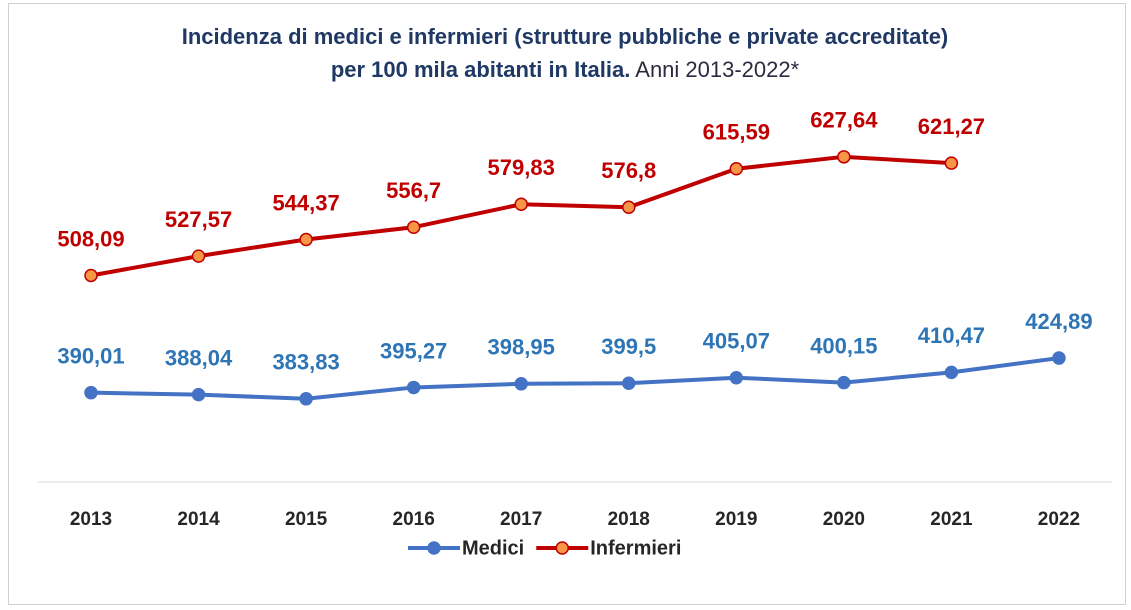 The width and height of the screenshot is (1131, 610). Describe the element at coordinates (951, 519) in the screenshot. I see `x-tick-label: 2021` at that location.